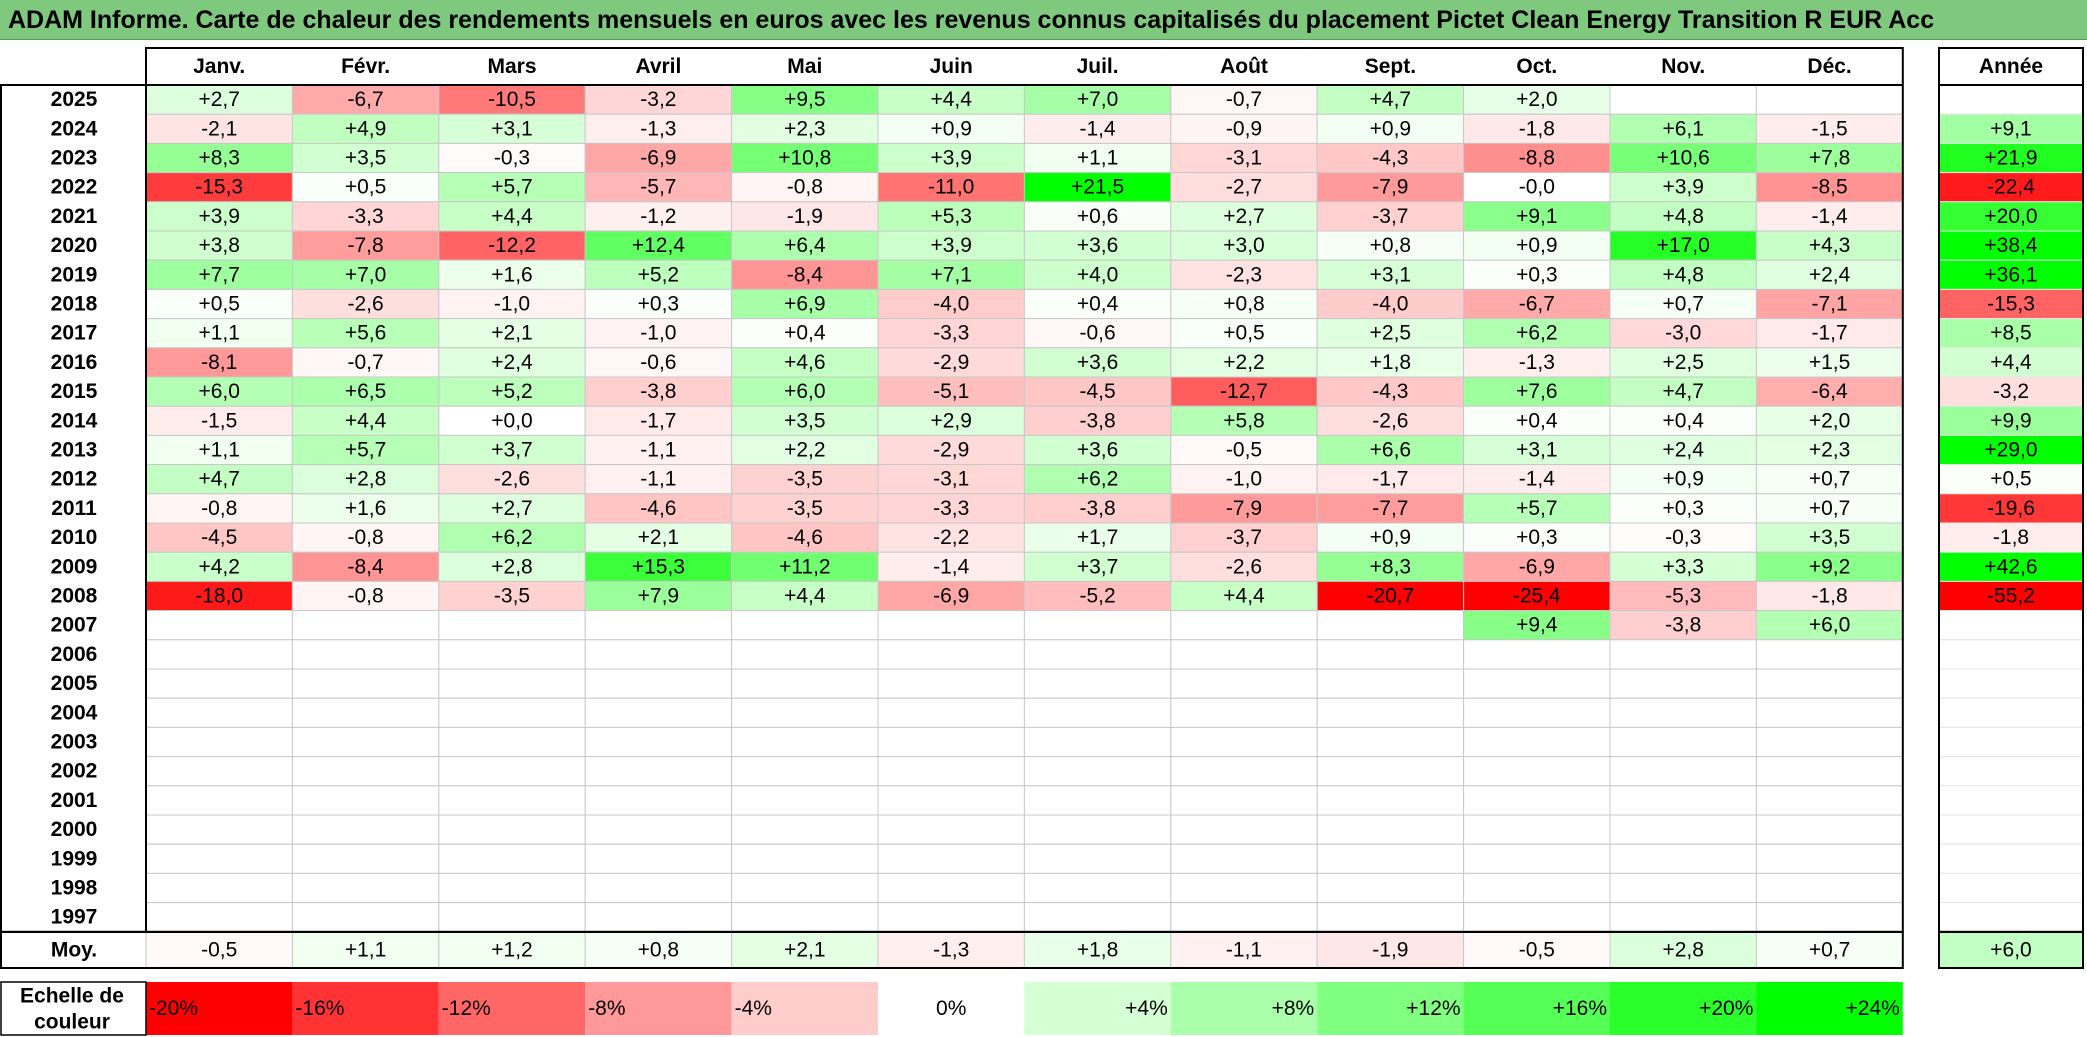 The width and height of the screenshot is (2087, 1037). What do you see at coordinates (366, 304) in the screenshot?
I see `cell-value-2018-2: -2,6` at bounding box center [366, 304].